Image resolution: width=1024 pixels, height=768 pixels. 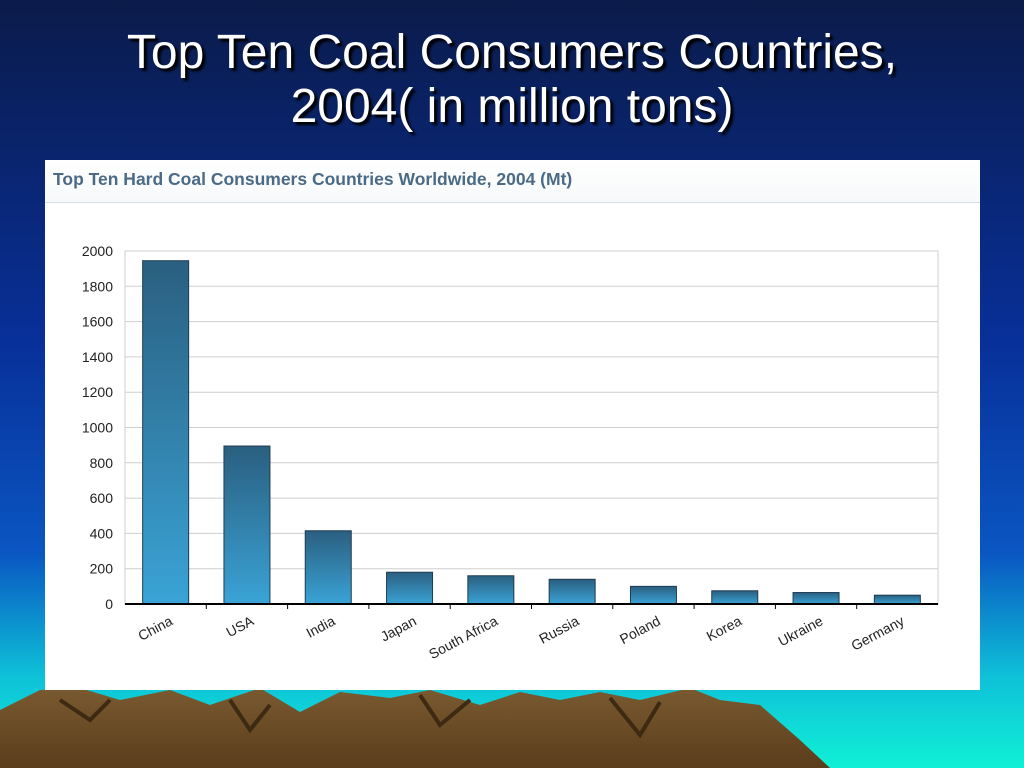 What do you see at coordinates (102, 498) in the screenshot?
I see `y-tick-label: 600` at bounding box center [102, 498].